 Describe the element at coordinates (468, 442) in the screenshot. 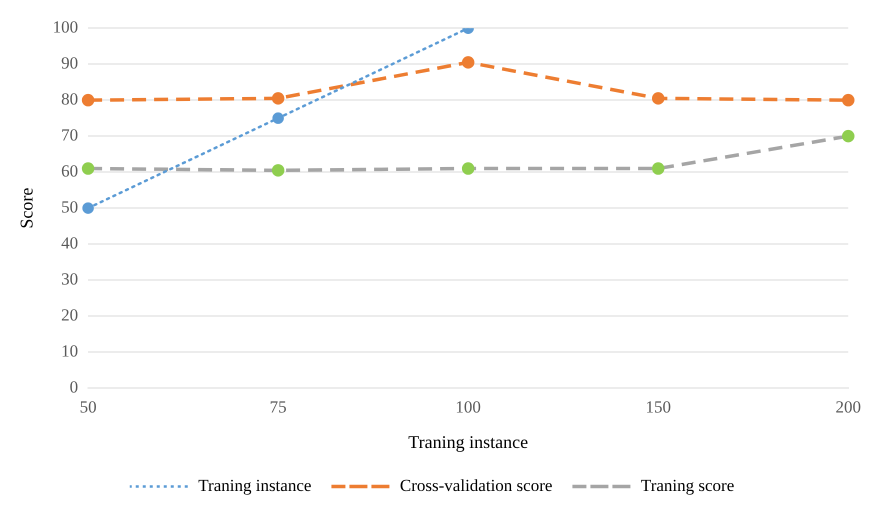

I see `x-axis-title: Traning instance` at that location.